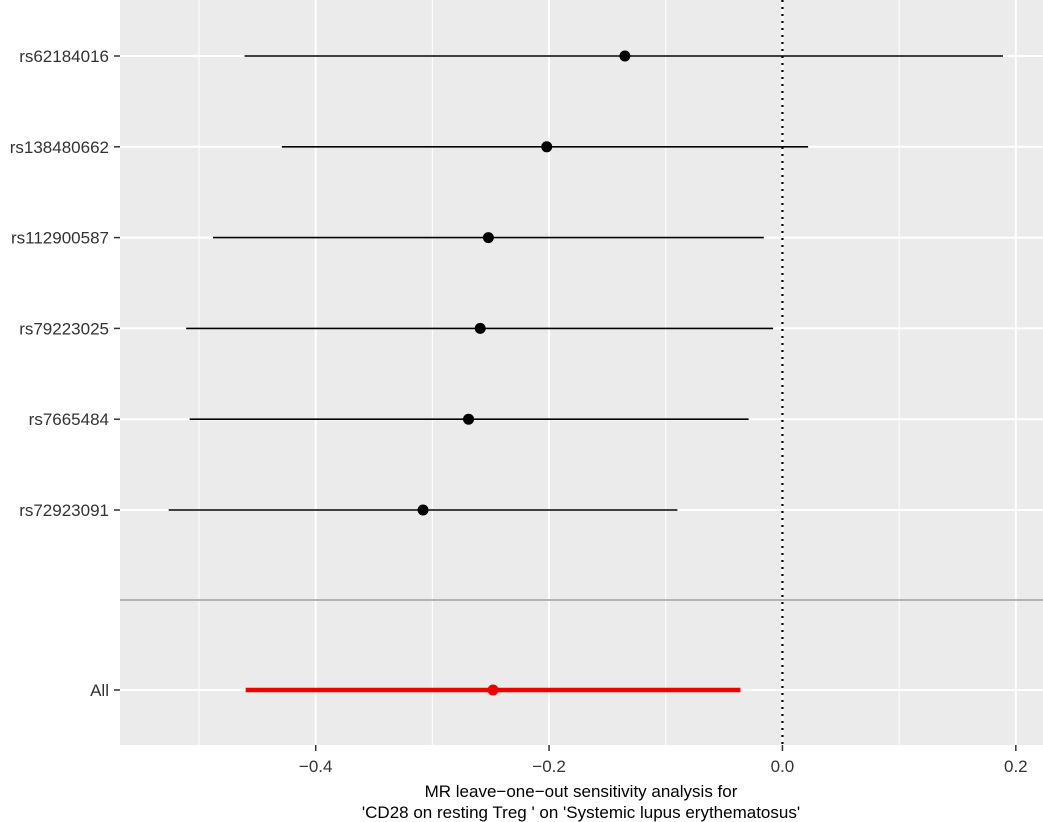 This screenshot has height=822, width=1043. I want to click on estimate-point-rs7665484, so click(469, 419).